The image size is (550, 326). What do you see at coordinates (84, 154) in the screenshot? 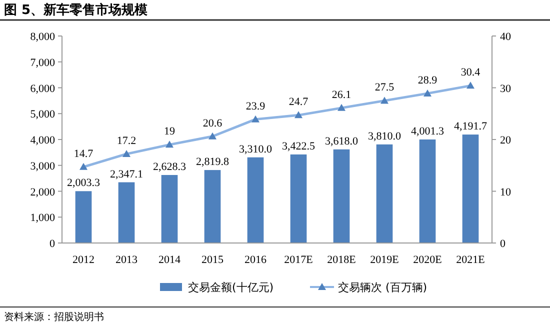
I see `data-label: 14.7` at bounding box center [84, 154].